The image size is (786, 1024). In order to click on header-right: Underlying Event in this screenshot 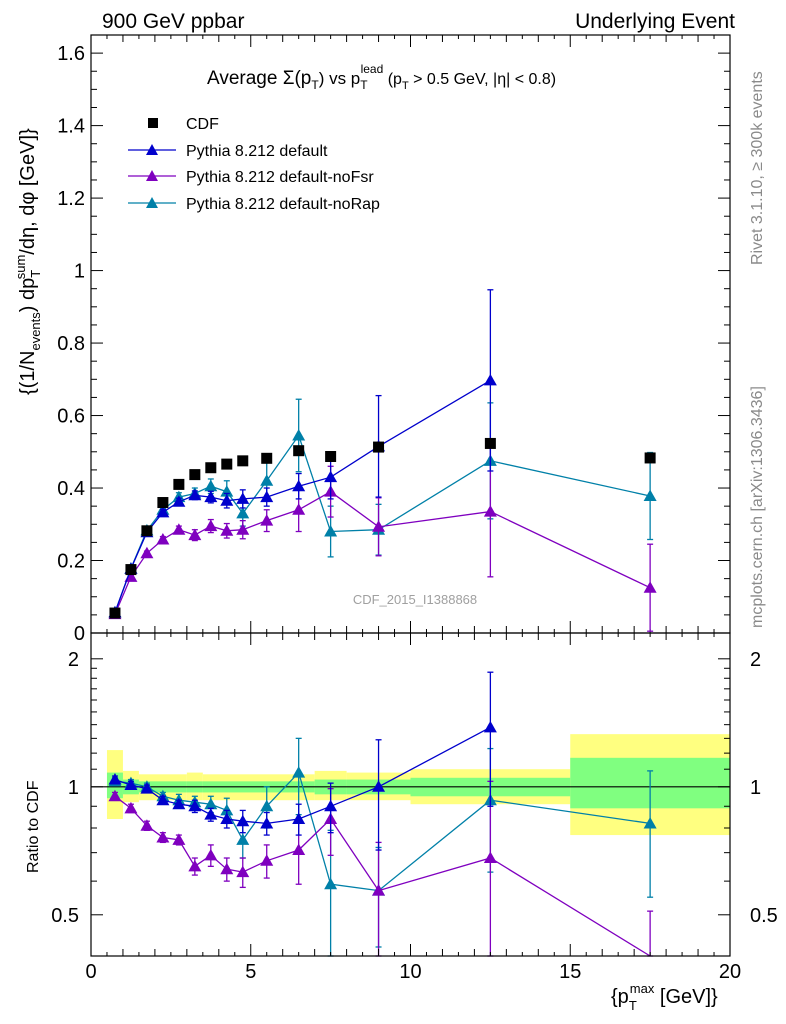, I will do `click(655, 21)`.